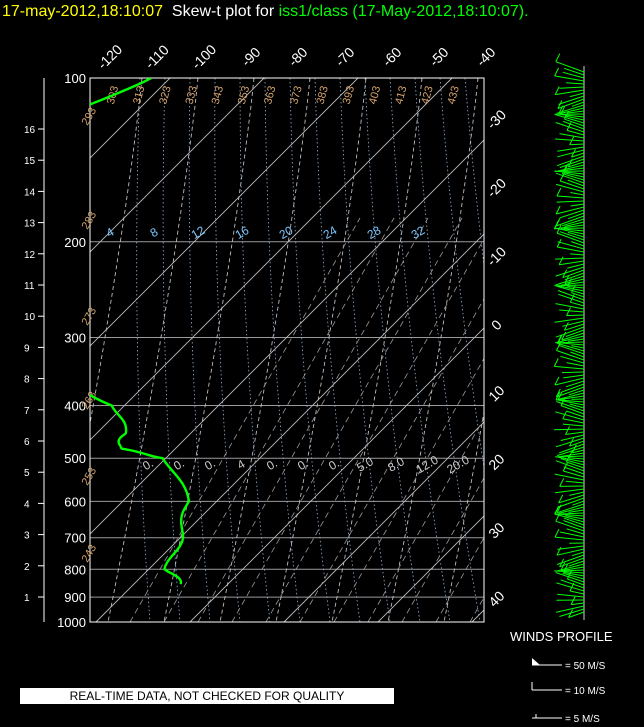 This screenshot has height=727, width=644. I want to click on mixing-ratio-label-upper: 16, so click(242, 232).